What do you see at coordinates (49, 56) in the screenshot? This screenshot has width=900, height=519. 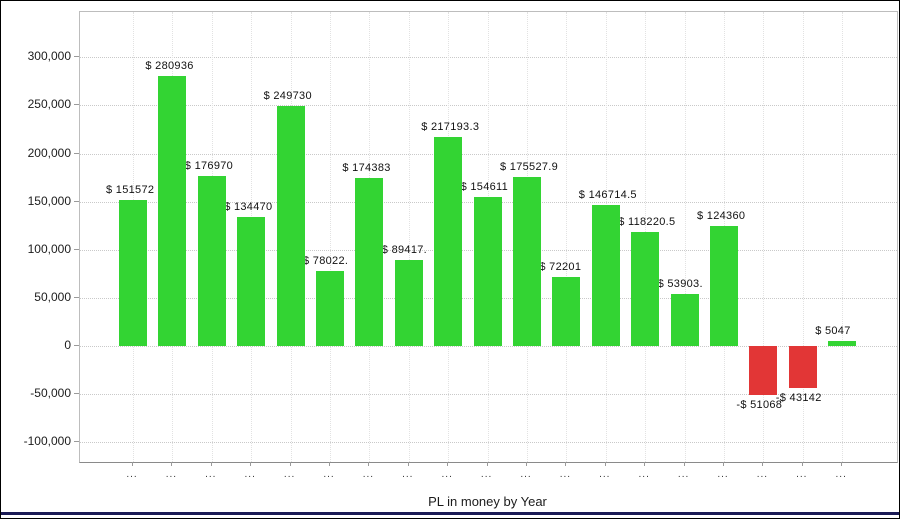 I see `y-tick-label: 300,000` at bounding box center [49, 56].